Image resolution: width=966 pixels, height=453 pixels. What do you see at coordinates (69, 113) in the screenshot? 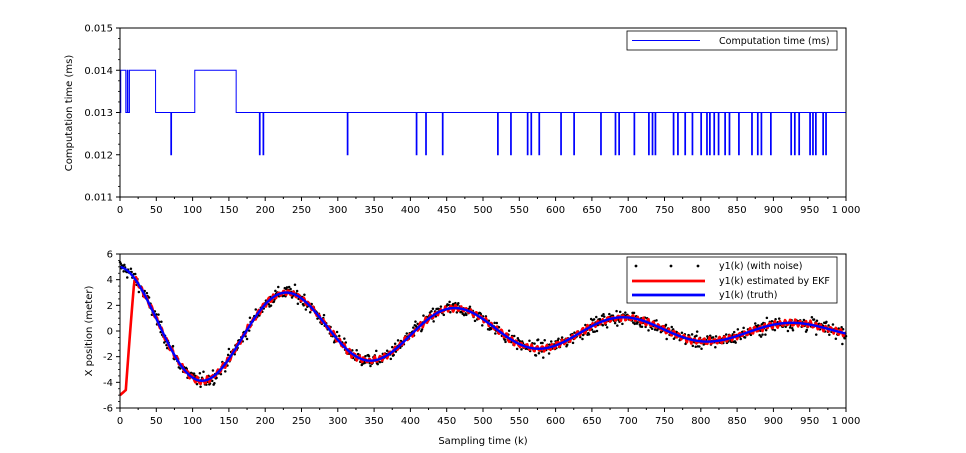
I see `computation-time-y-label: Computation time (ms)` at bounding box center [69, 113].